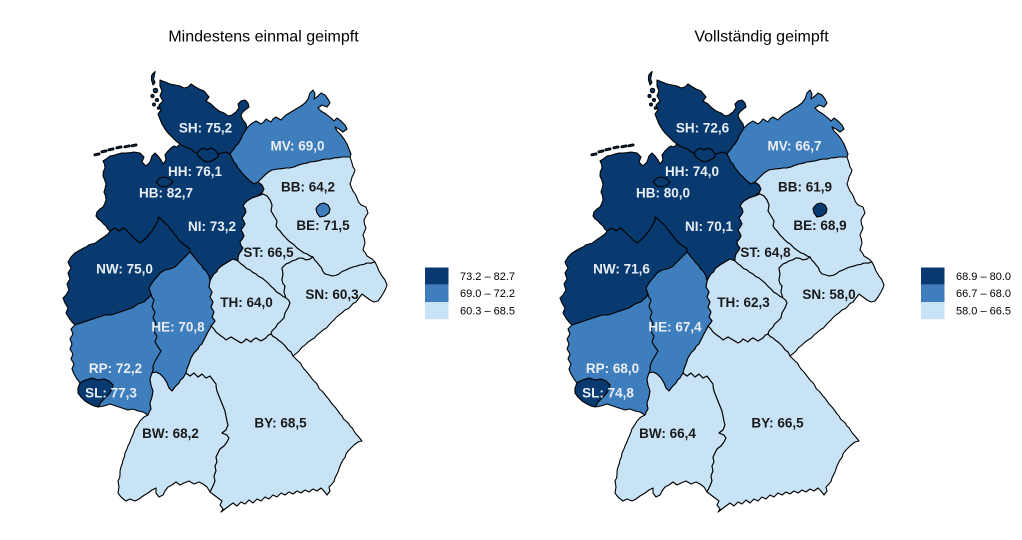  What do you see at coordinates (667, 433) in the screenshot?
I see `svg-text: BW: 66,4` at bounding box center [667, 433].